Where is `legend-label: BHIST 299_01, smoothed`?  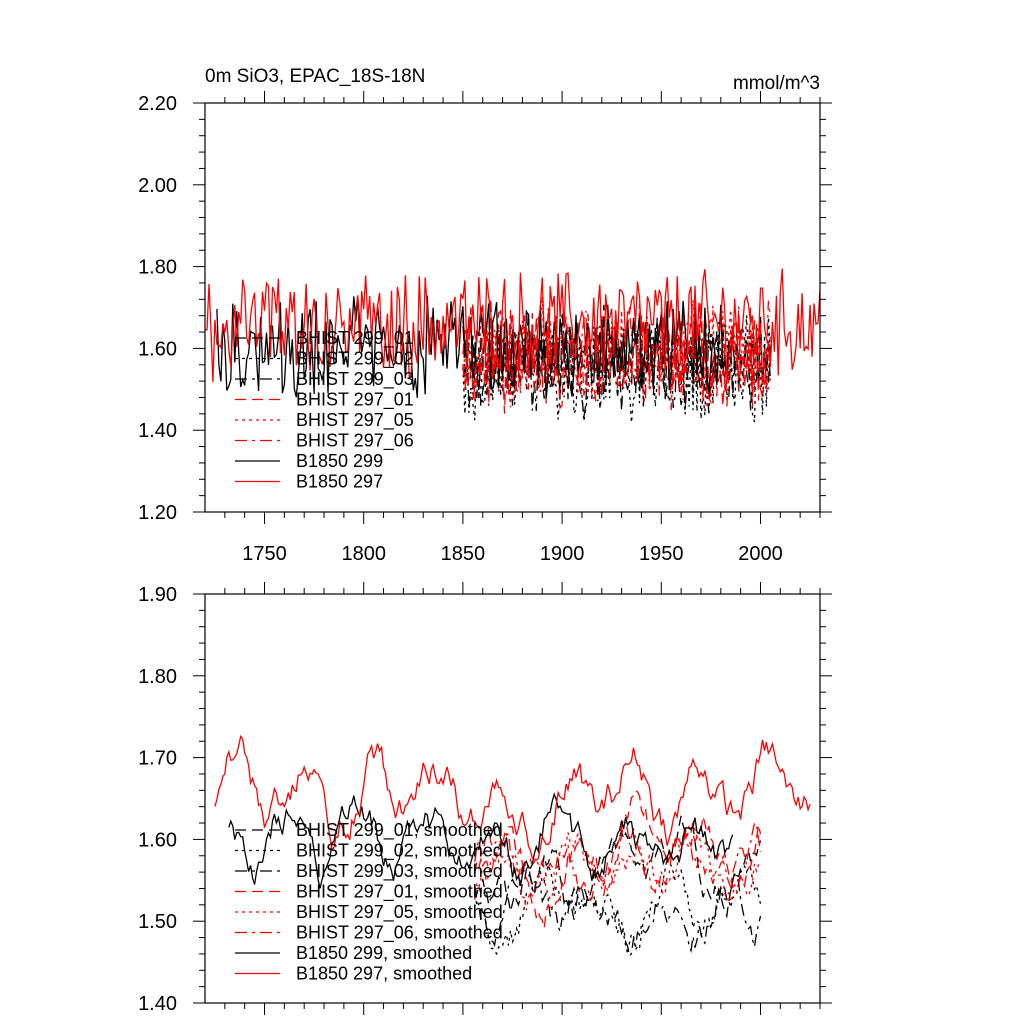 legend-label: BHIST 299_01, smoothed is located at coordinates (399, 830).